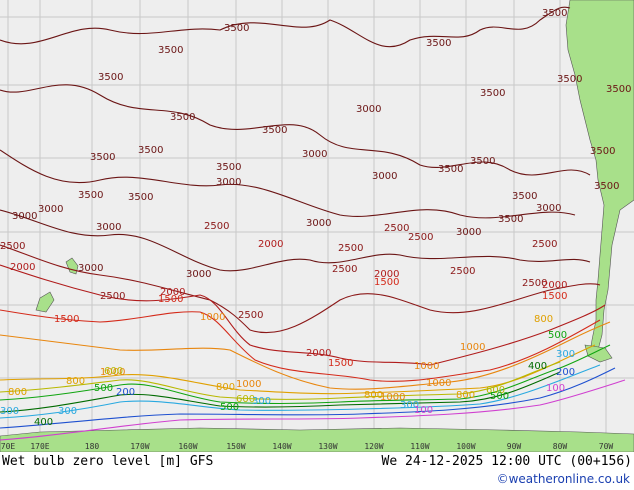  Describe the element at coordinates (45, 302) in the screenshot. I see `new-zealand-south-land` at that location.